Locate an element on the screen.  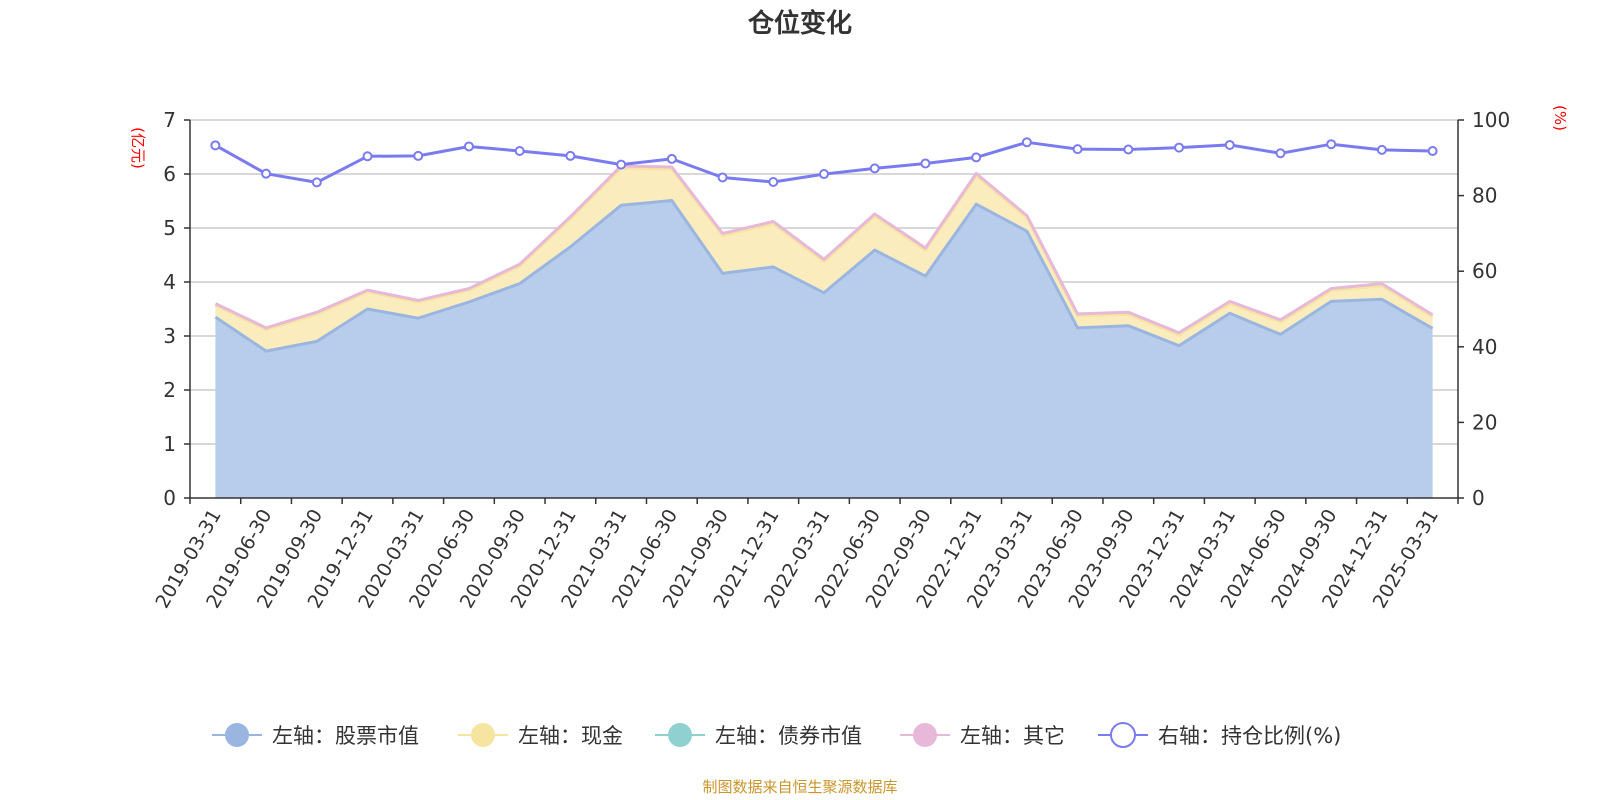
legend-label: 左轴：其它 is located at coordinates (1012, 736).